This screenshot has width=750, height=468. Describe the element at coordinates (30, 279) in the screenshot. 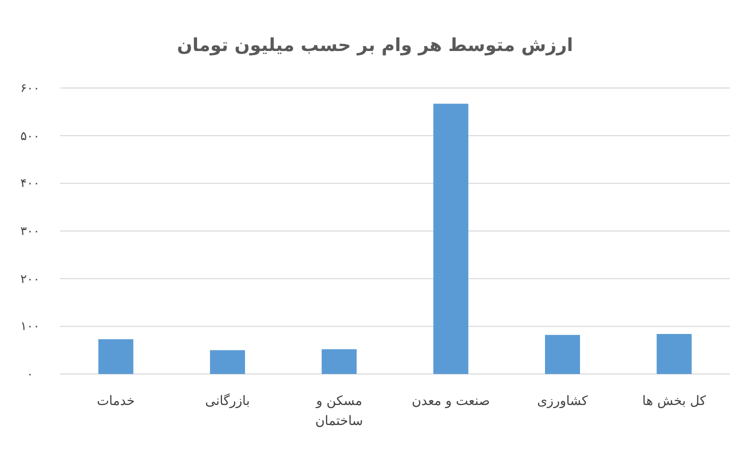

I see `y-tick-label: ۲۰۰` at that location.